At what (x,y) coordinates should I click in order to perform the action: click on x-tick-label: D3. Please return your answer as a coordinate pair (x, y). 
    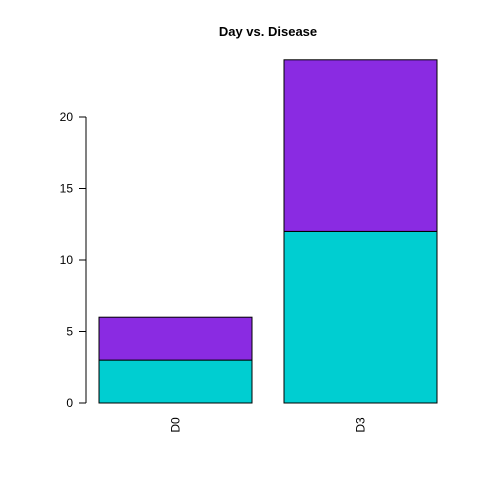
    Looking at the image, I should click on (361, 425).